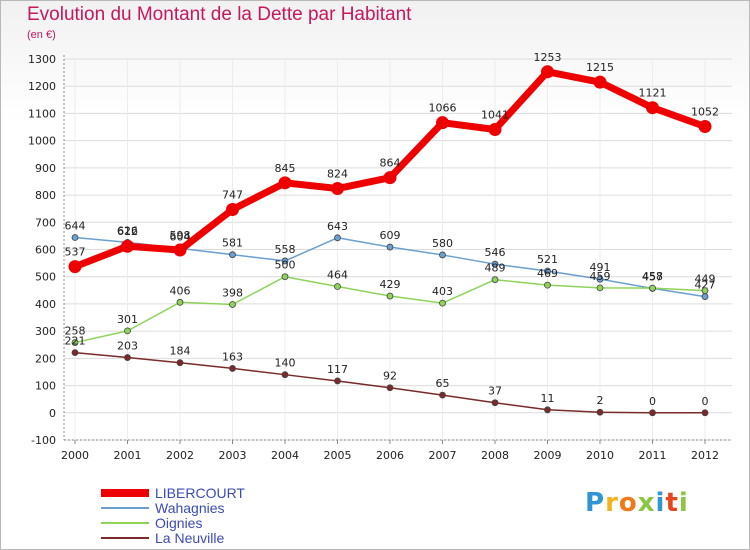 This screenshot has height=550, width=750. Describe the element at coordinates (42, 59) in the screenshot. I see `y-tick-label: 1300` at that location.